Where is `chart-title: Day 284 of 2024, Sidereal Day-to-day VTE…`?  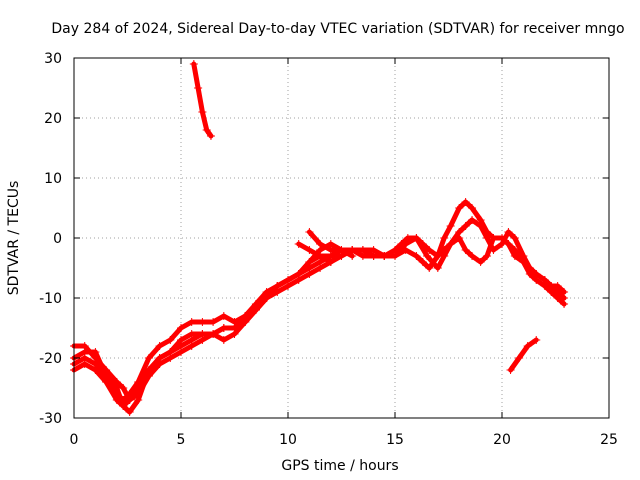 chart-title: Day 284 of 2024, Sidereal Day-to-day VTE… is located at coordinates (337, 29).